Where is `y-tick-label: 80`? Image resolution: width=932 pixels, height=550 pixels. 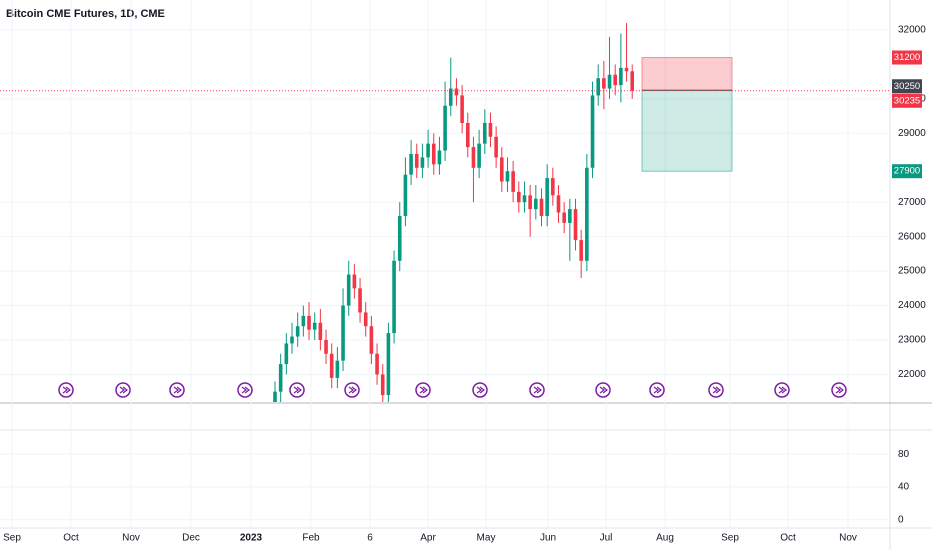
y-tick-label: 80 is located at coordinates (904, 454).